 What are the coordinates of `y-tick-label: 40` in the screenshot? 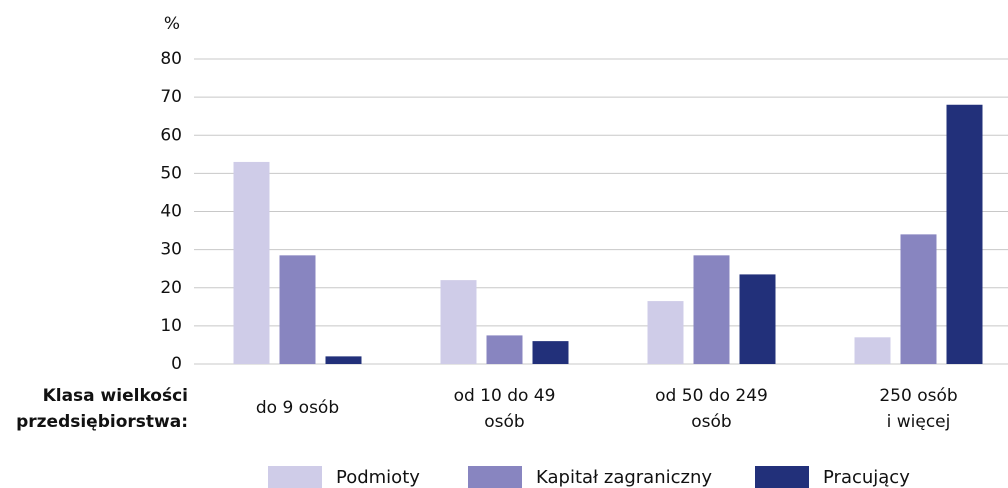 It's located at (171, 212).